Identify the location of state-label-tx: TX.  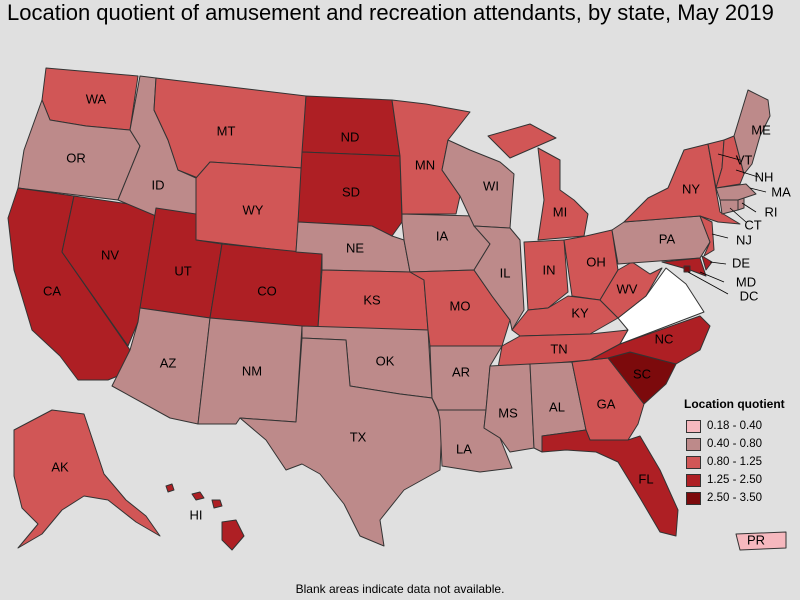
(358, 436).